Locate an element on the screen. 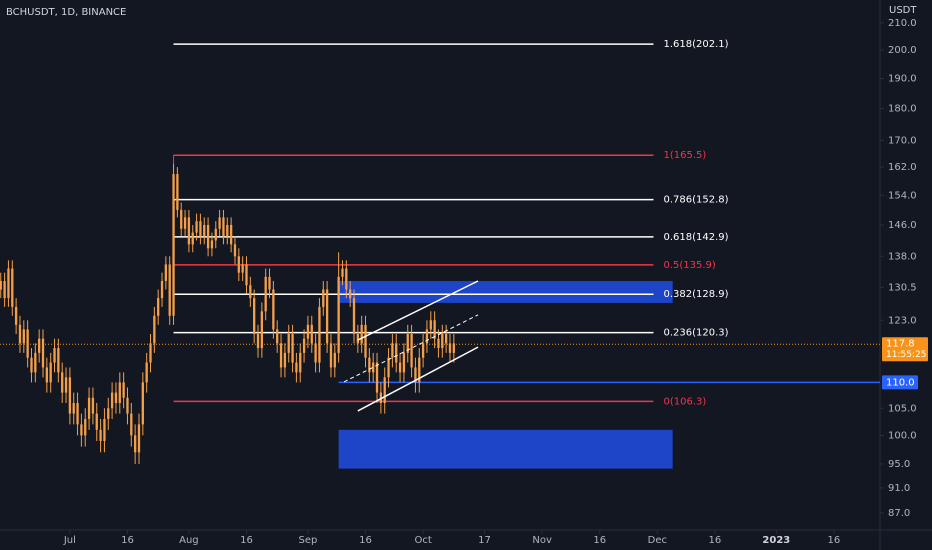 This screenshot has height=550, width=932. price-countdown: 11:55:25 is located at coordinates (906, 355).